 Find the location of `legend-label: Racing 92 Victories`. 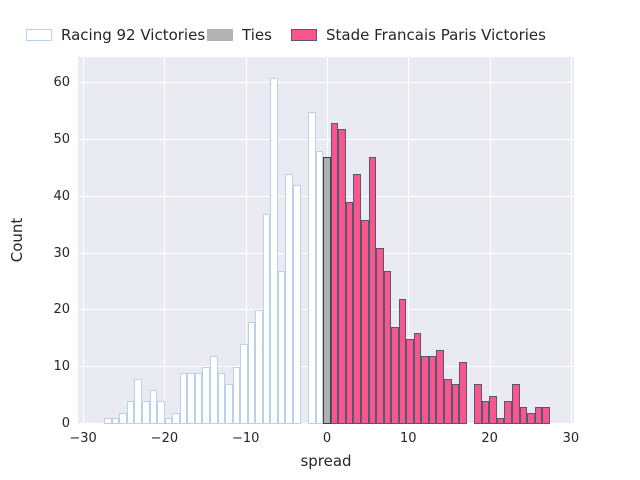

legend-label: Racing 92 Victories is located at coordinates (133, 35).